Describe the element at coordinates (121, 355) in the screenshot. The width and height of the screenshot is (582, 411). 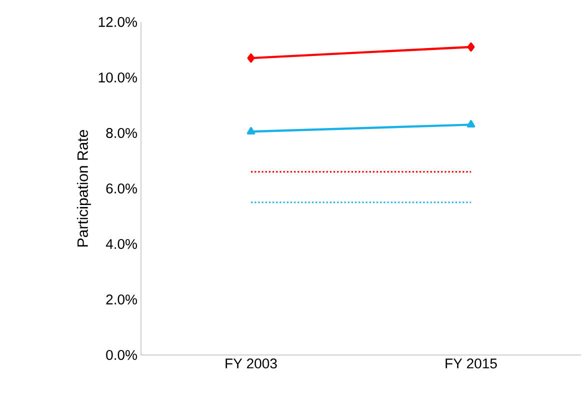
I see `y-tick-label: 0.0%` at that location.